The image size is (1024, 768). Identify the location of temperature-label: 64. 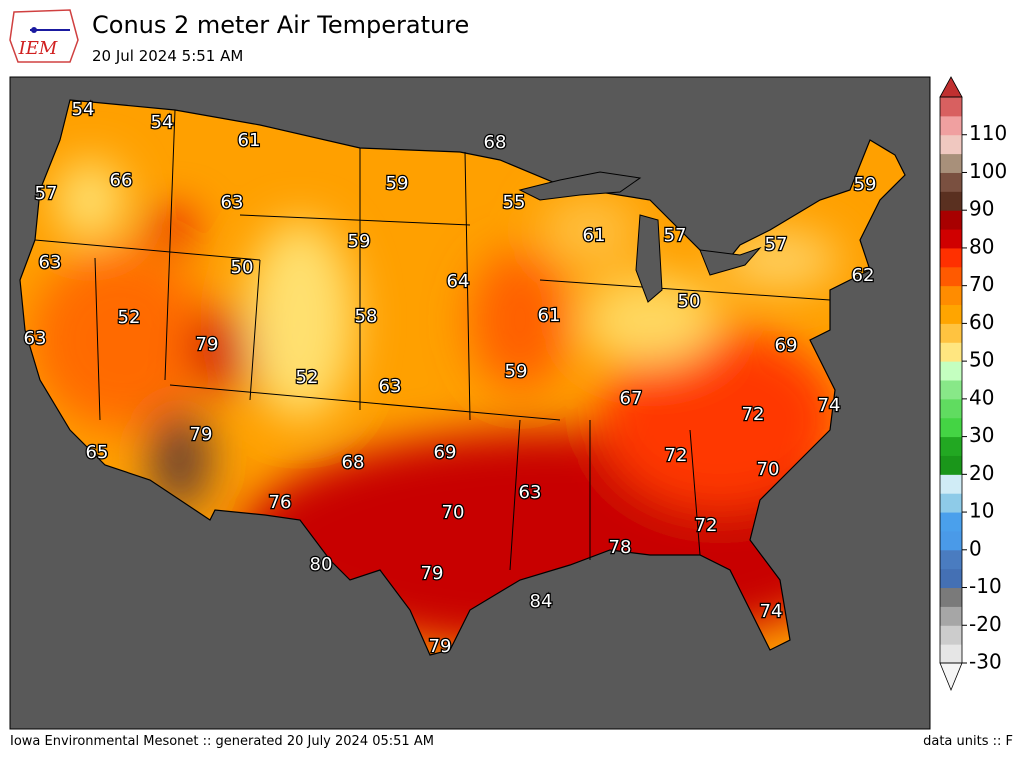
(458, 281).